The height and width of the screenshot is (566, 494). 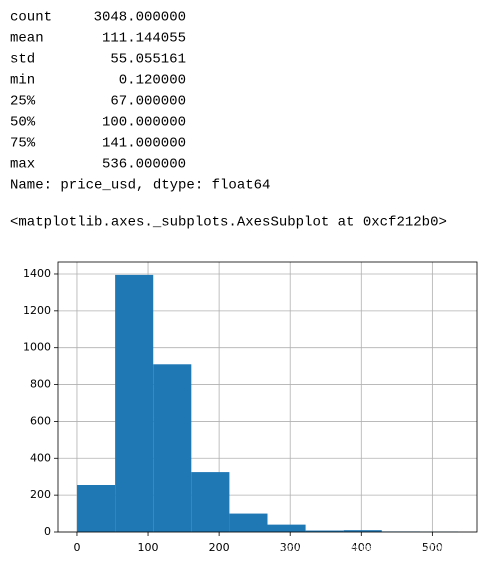 I want to click on series-info: Name: price_usd, dtype: float64, so click(x=140, y=186).